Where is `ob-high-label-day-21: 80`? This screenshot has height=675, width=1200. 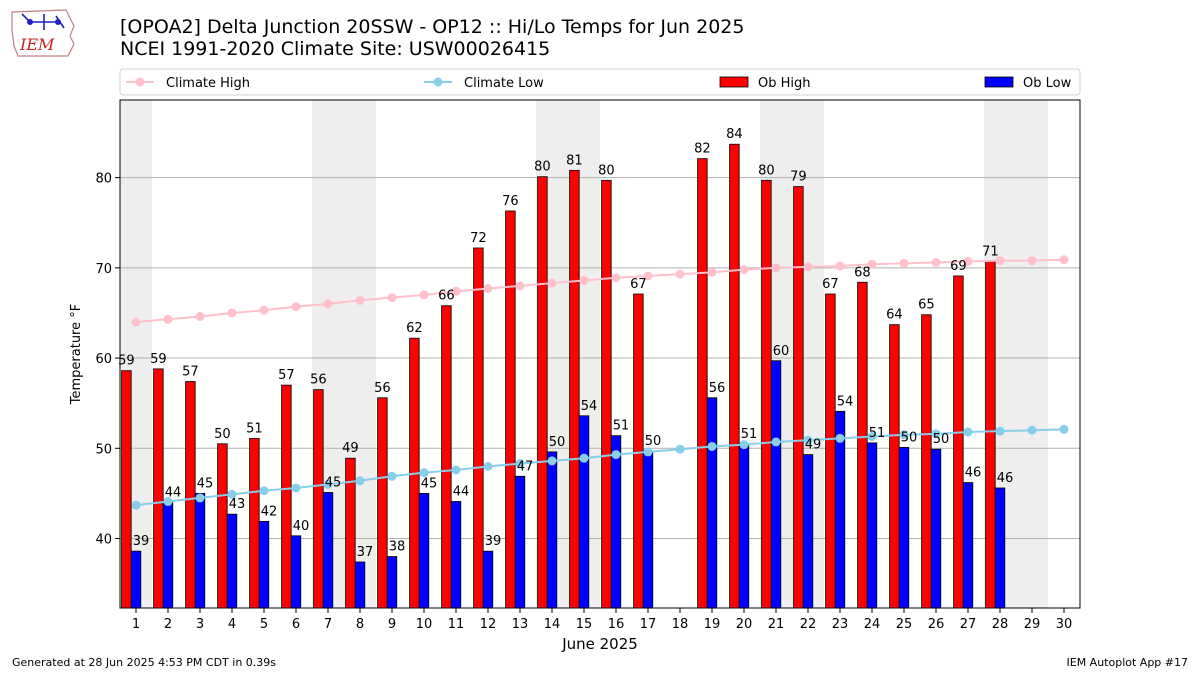 ob-high-label-day-21: 80 is located at coordinates (766, 170).